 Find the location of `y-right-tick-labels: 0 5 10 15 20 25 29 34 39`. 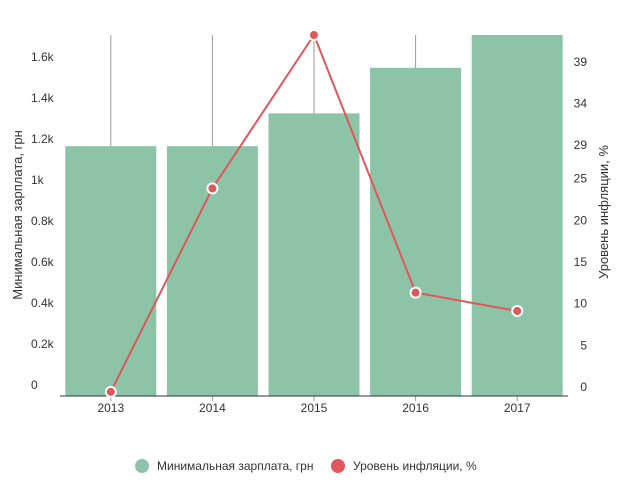

y-right-tick-labels: 0 5 10 15 20 25 29 34 39 is located at coordinates (581, 224).